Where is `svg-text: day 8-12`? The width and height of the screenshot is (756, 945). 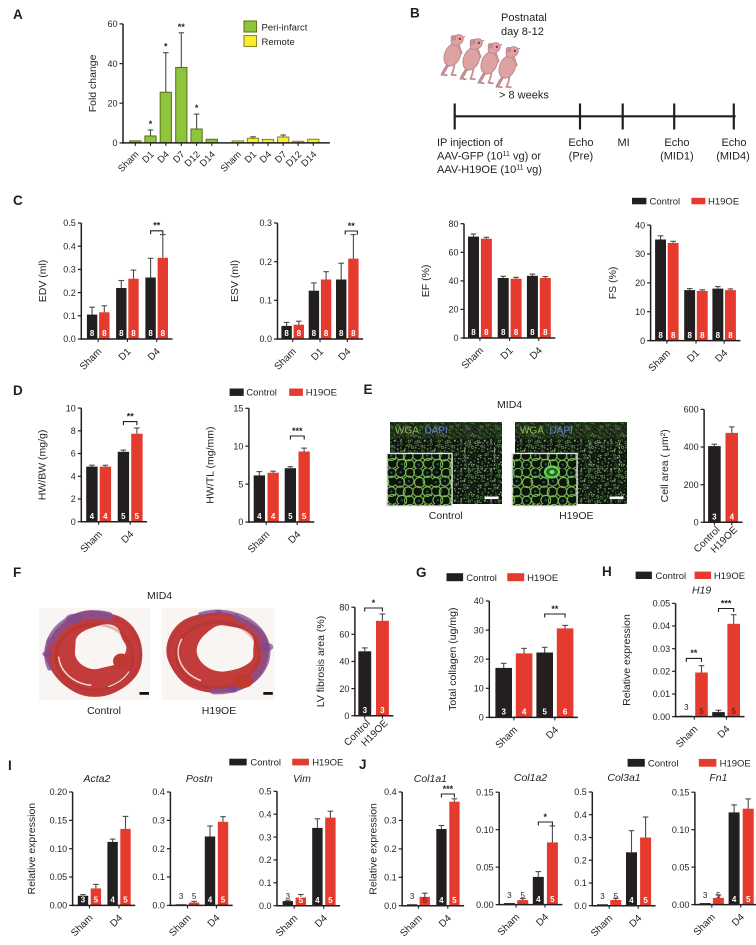 svg-text: day 8-12 is located at coordinates (522, 32).